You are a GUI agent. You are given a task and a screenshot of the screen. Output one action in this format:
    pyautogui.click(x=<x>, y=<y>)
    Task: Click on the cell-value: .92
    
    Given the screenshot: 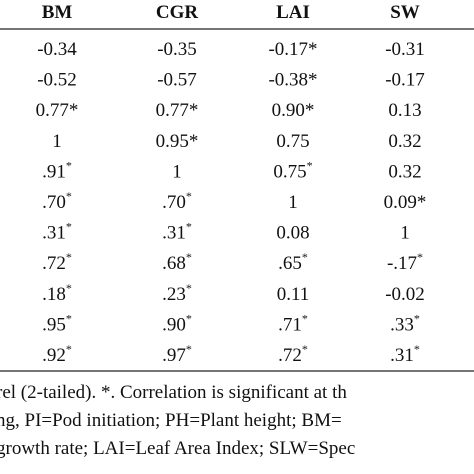 What is the action you would take?
    pyautogui.click(x=54, y=355)
    